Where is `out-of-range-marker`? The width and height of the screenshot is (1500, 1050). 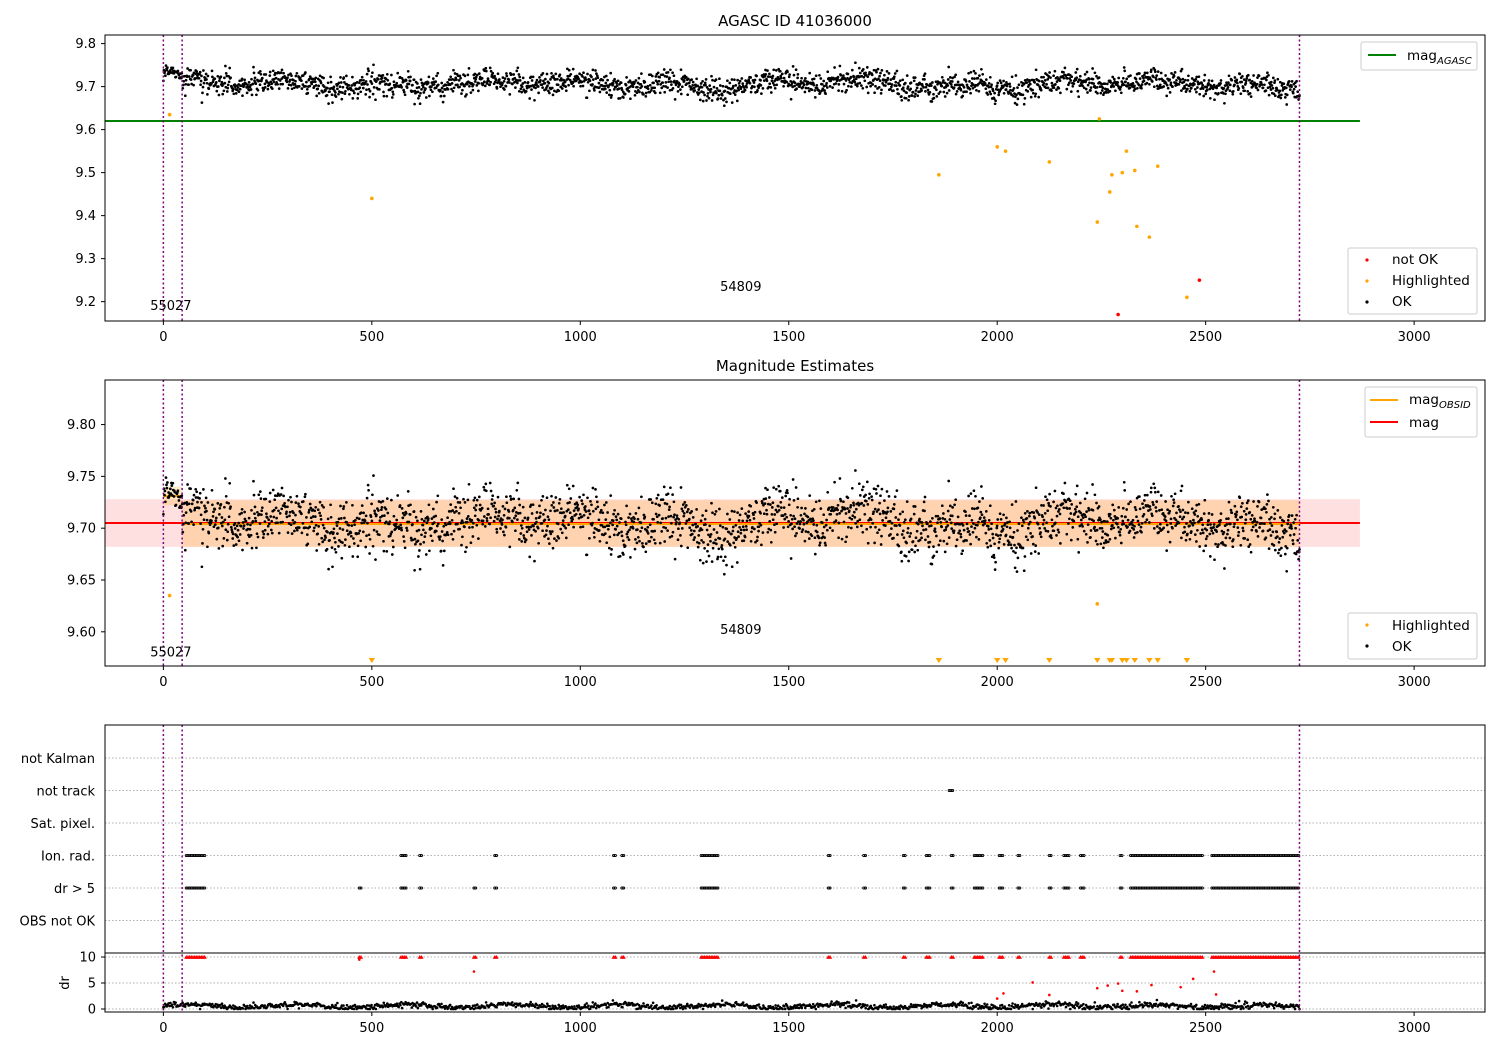 out-of-range-marker is located at coordinates (372, 660).